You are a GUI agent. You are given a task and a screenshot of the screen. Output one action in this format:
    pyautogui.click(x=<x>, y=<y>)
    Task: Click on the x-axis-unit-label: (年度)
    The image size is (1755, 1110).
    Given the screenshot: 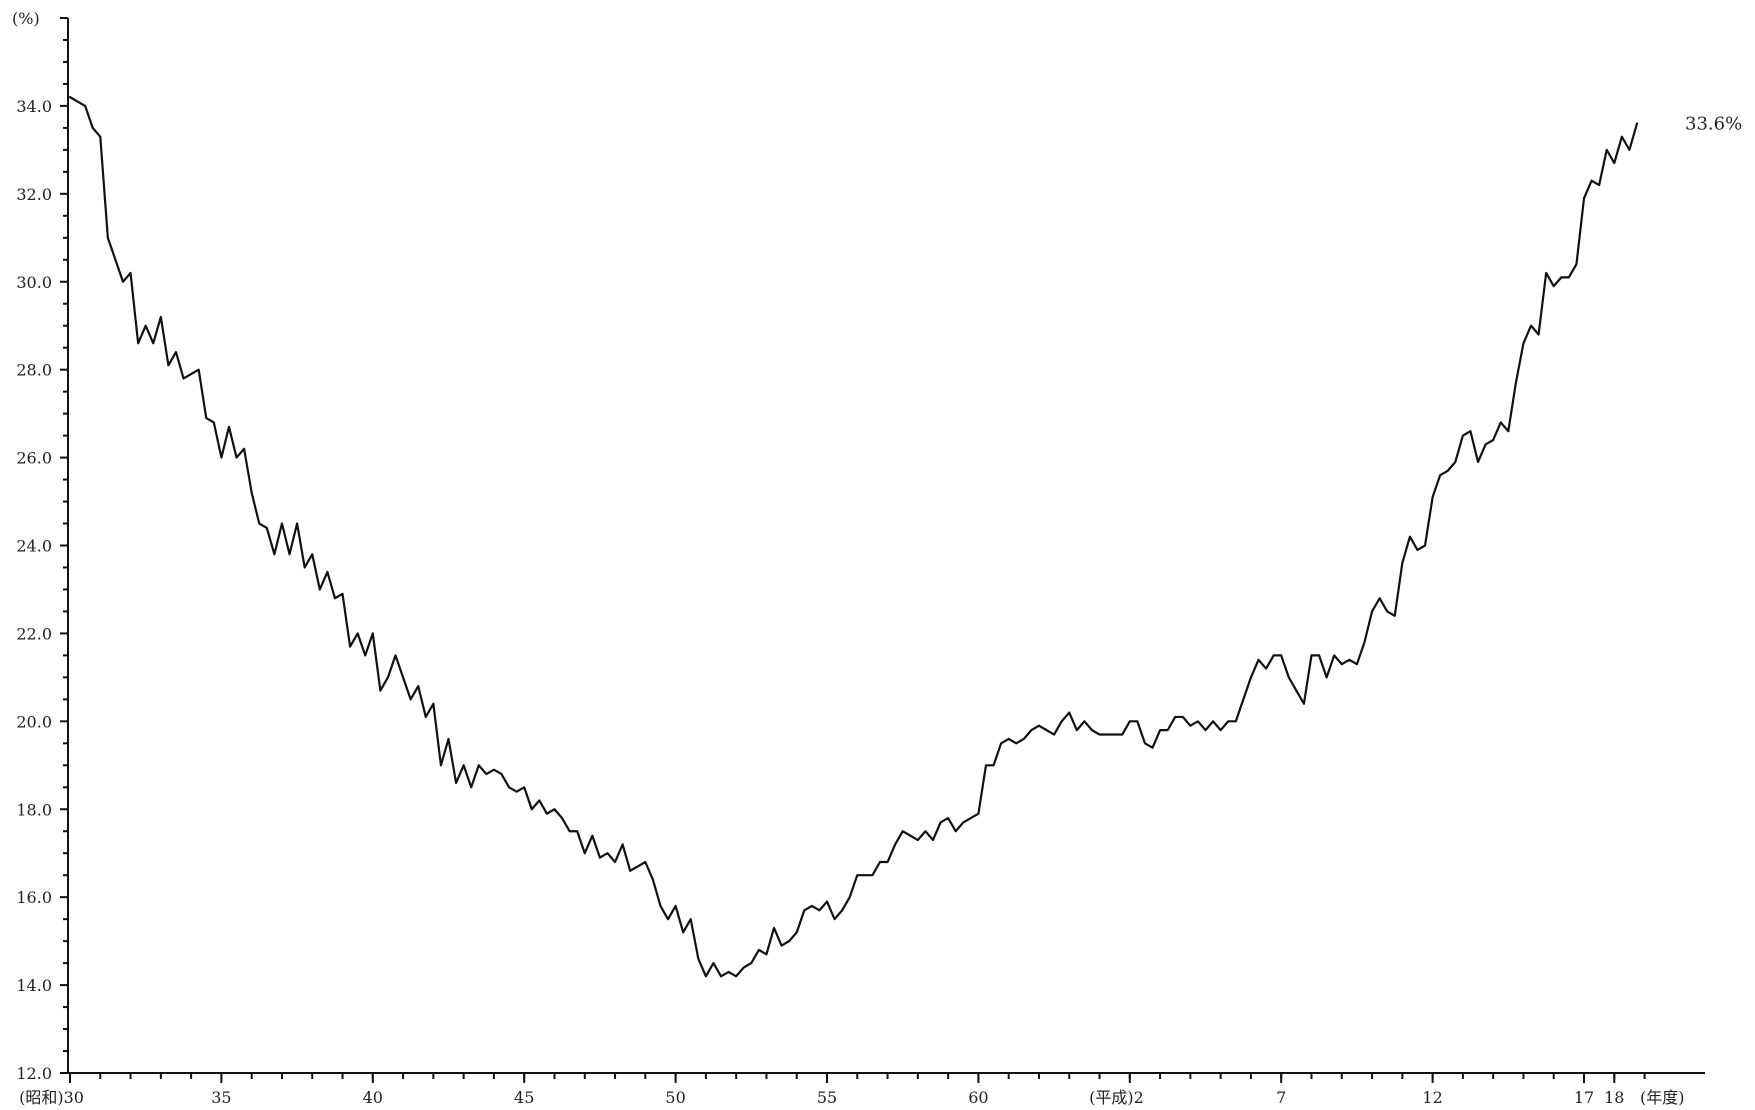 What is the action you would take?
    pyautogui.click(x=1662, y=1097)
    